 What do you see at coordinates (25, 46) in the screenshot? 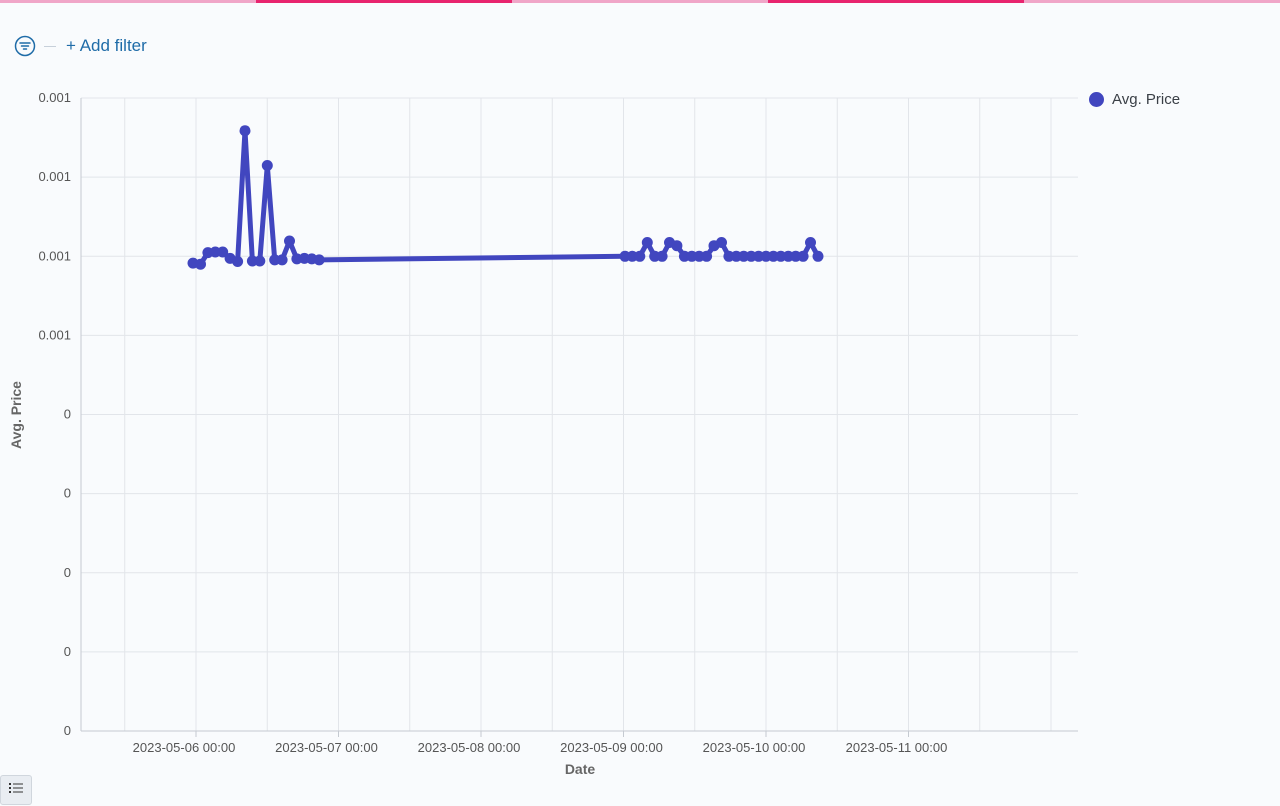
I see `filter-icon` at bounding box center [25, 46].